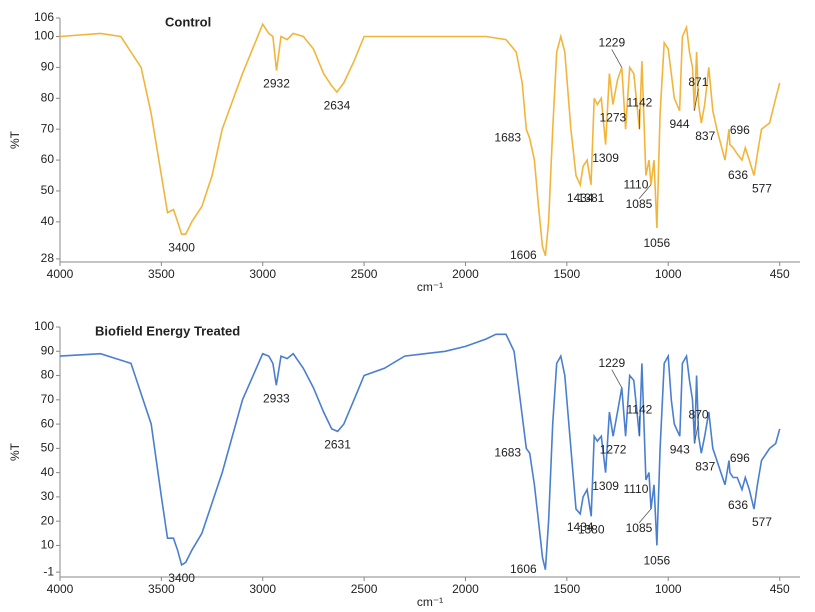 This screenshot has height=612, width=815. I want to click on y-tick-label: 30, so click(48, 496).